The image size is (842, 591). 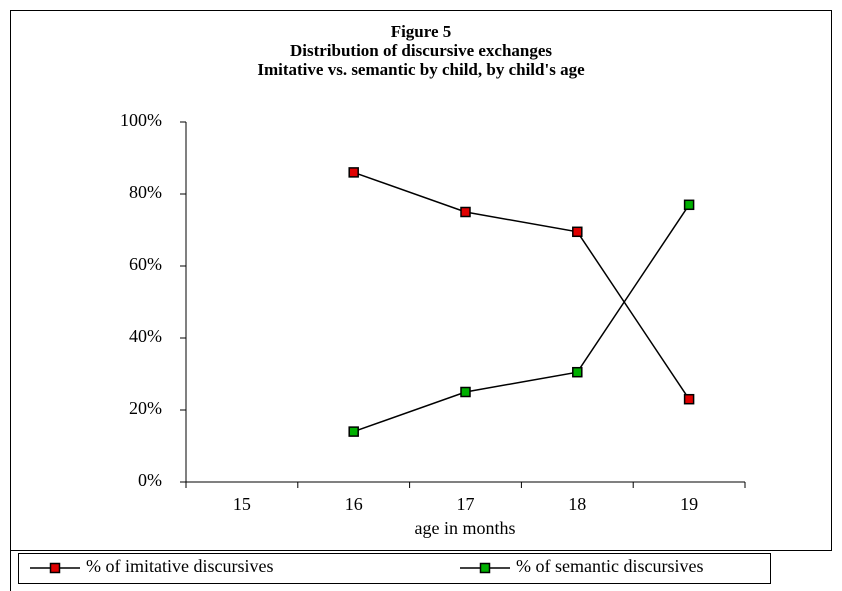 What do you see at coordinates (354, 504) in the screenshot?
I see `x-tick-label: 16` at bounding box center [354, 504].